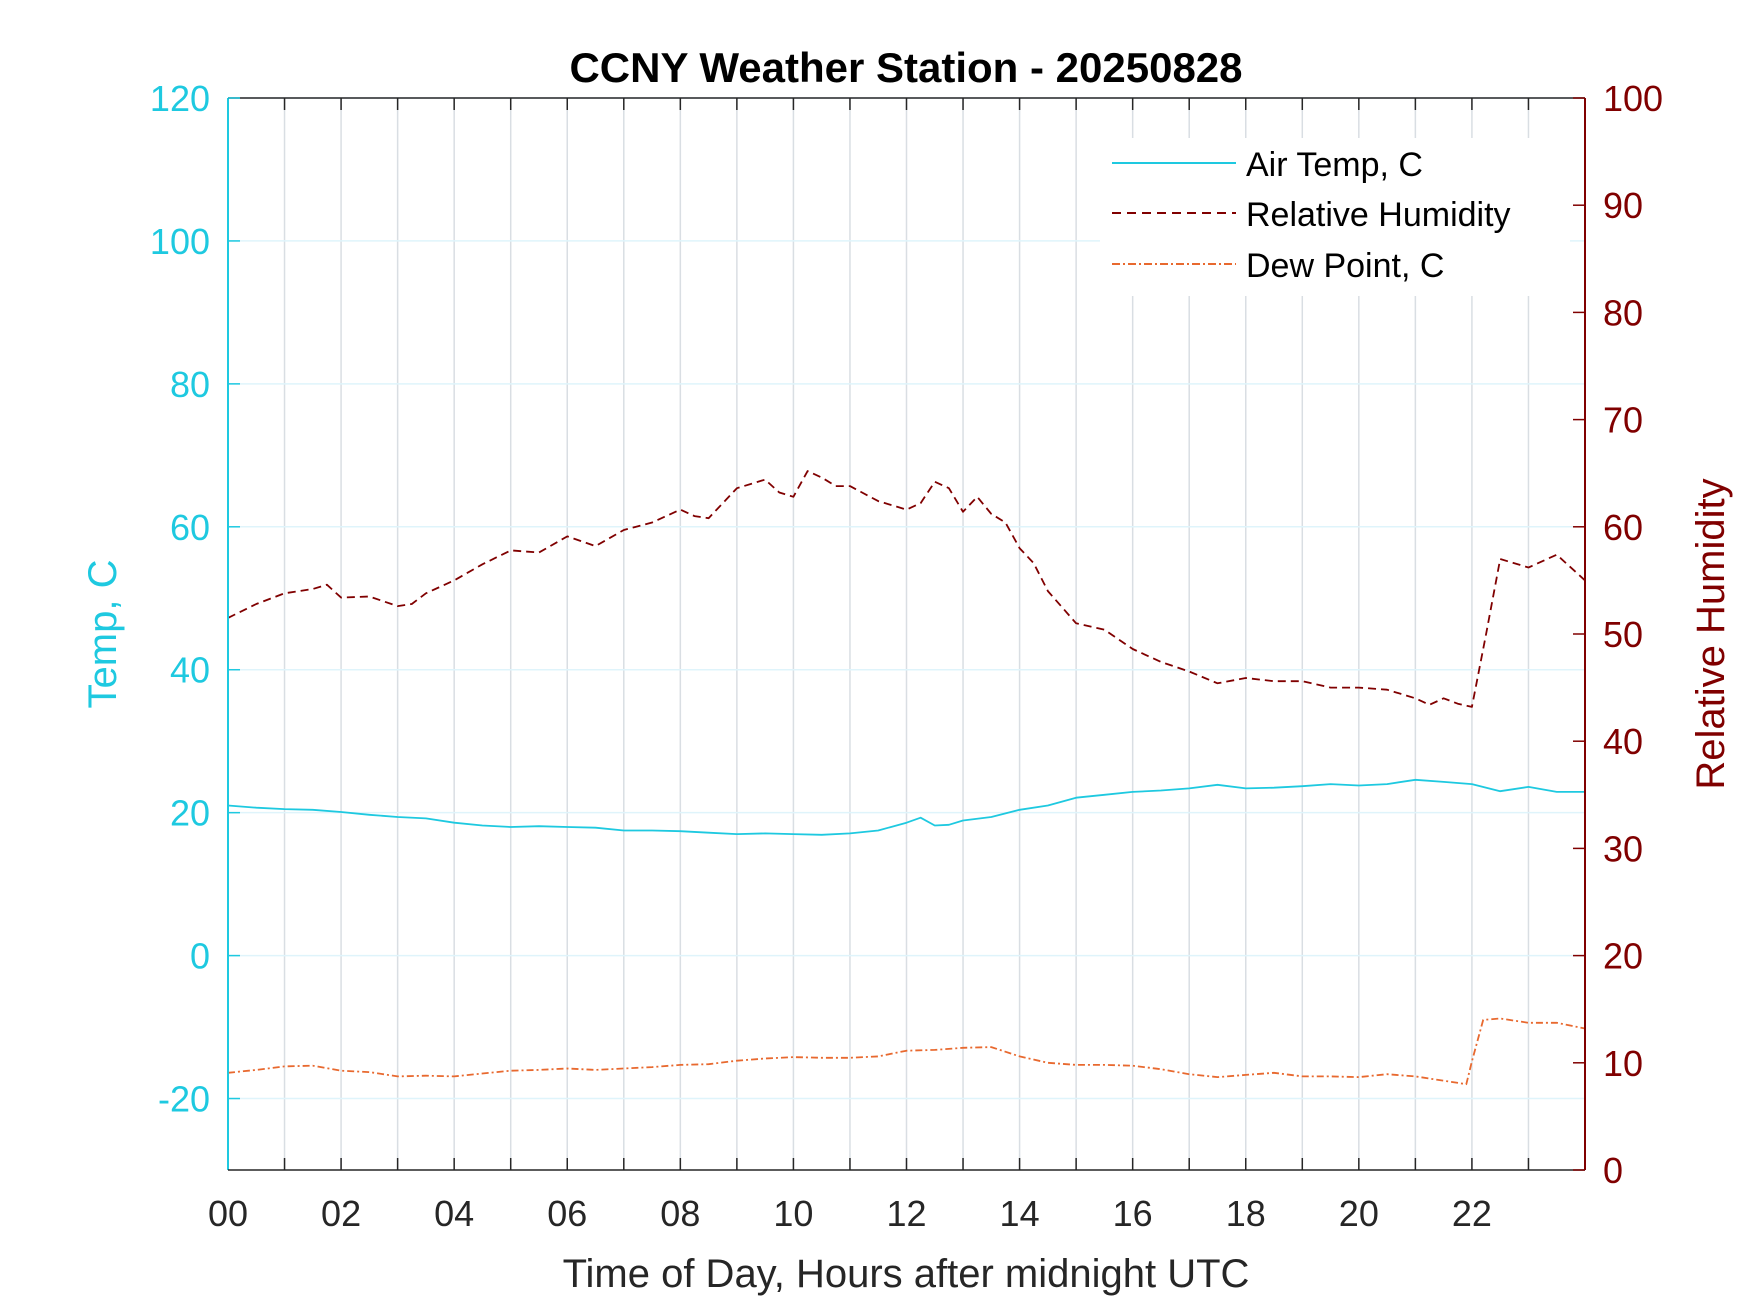 The width and height of the screenshot is (1750, 1313). I want to click on x-tick-label: 08, so click(680, 1213).